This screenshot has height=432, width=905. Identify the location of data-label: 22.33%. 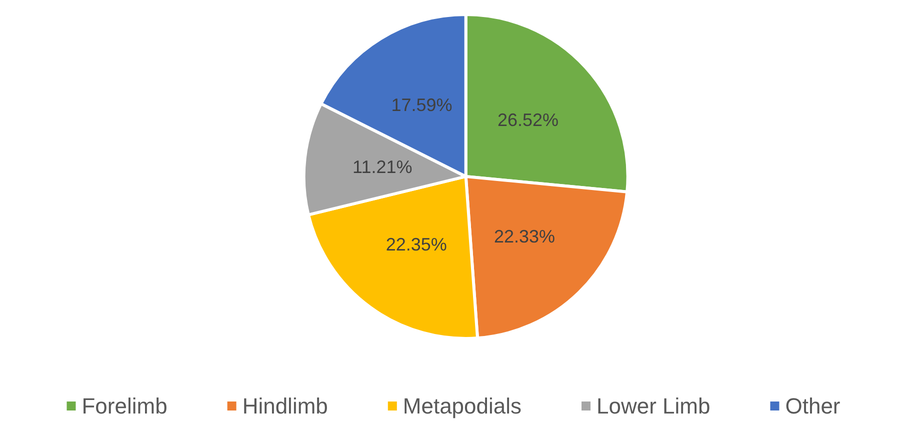
(525, 236).